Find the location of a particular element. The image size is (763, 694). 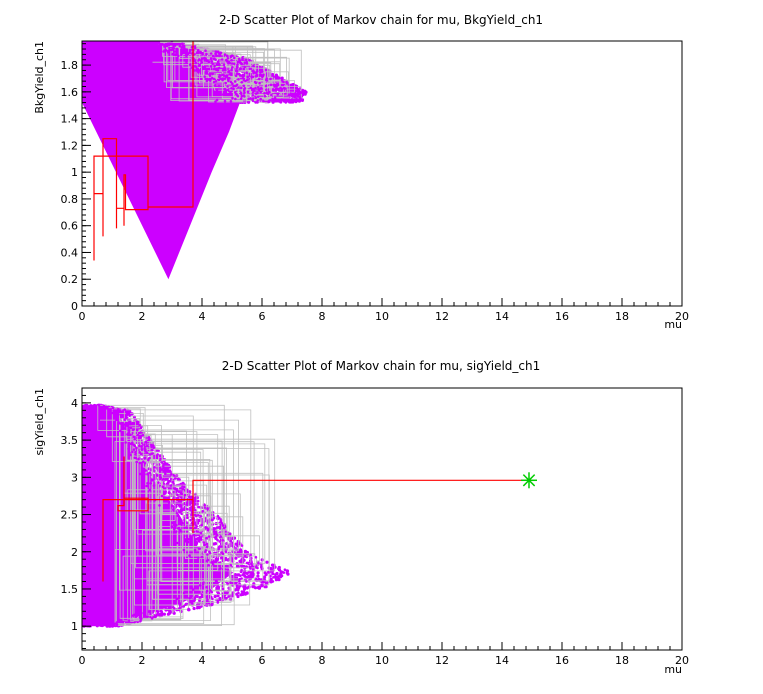

plot-1-burn-in-path is located at coordinates (143, 151).